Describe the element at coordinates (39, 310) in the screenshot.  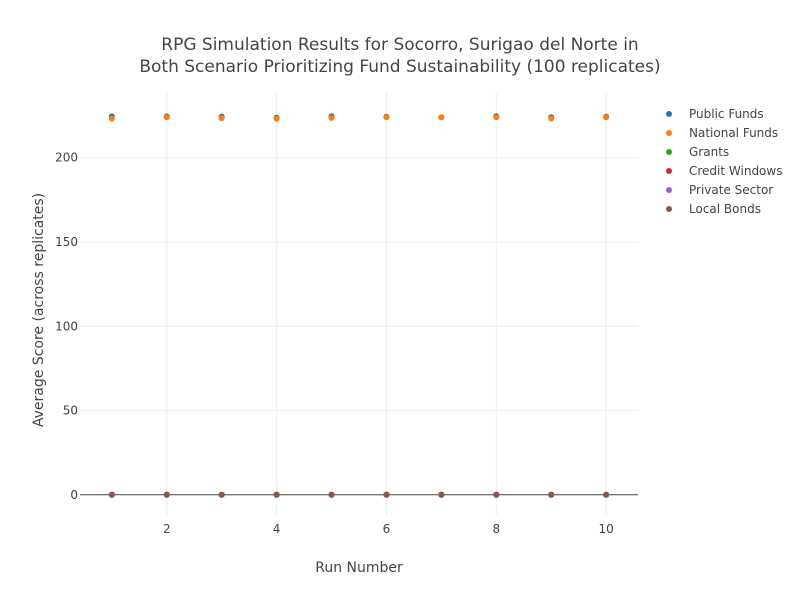
I see `y-axis-title: Average Score (across replicates)` at that location.